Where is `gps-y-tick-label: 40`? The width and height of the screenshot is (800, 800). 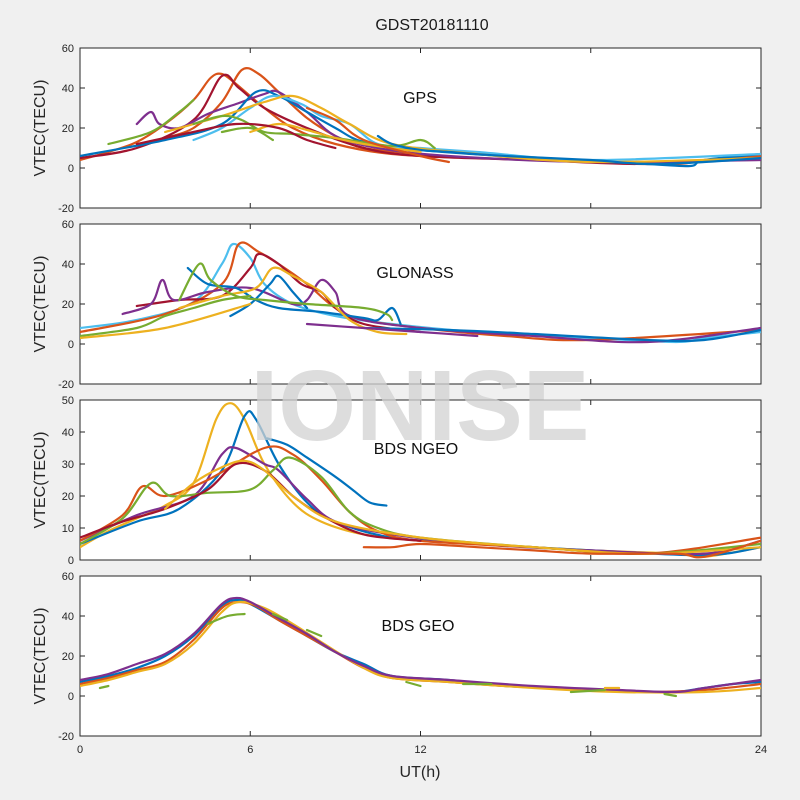 gps-y-tick-label: 40 is located at coordinates (68, 89).